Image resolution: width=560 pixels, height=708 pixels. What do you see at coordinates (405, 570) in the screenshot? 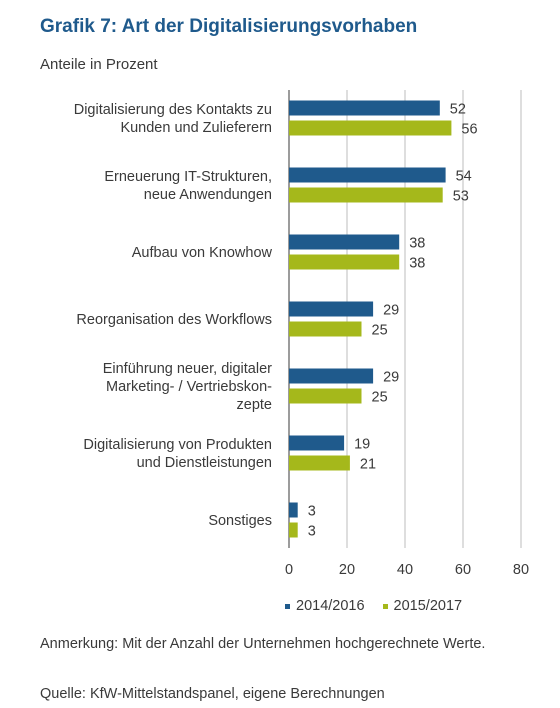
I see `x-tick-label: 40` at bounding box center [405, 570].